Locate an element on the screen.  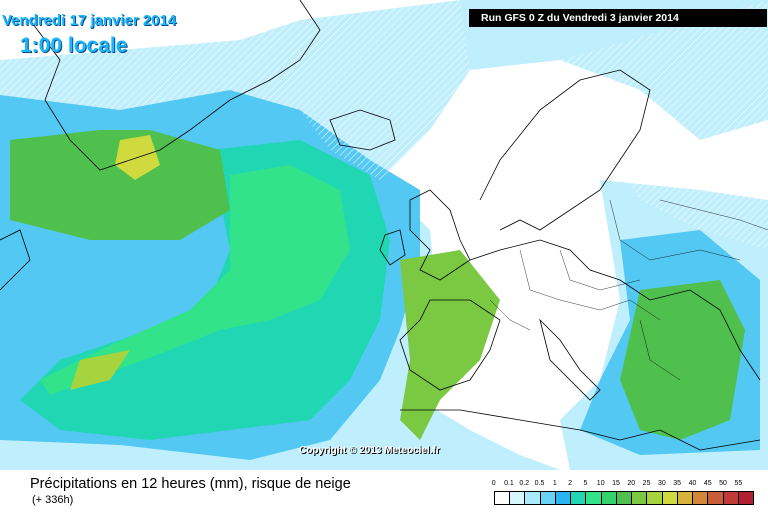
legend-label: 40 is located at coordinates (692, 483).